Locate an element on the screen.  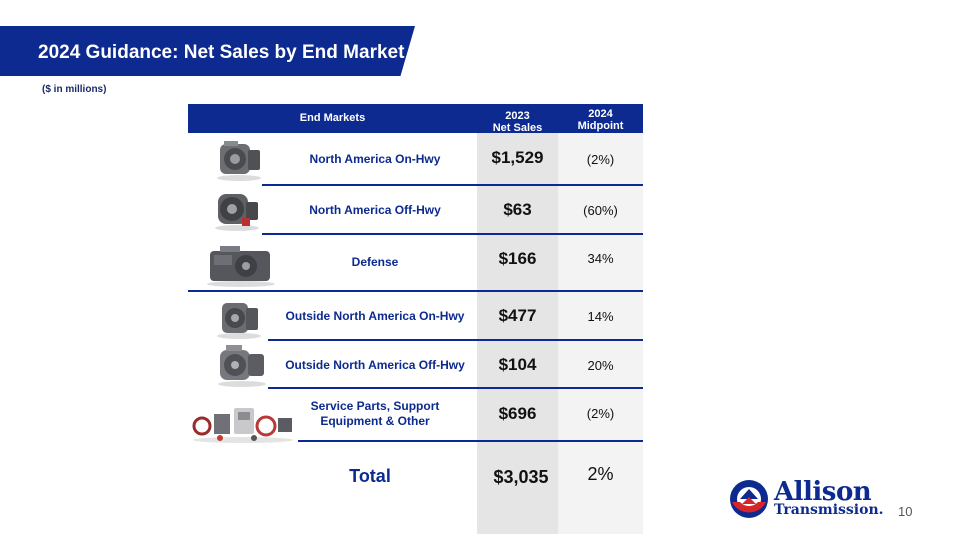
sales-column-shade is located at coordinates (517, 333).